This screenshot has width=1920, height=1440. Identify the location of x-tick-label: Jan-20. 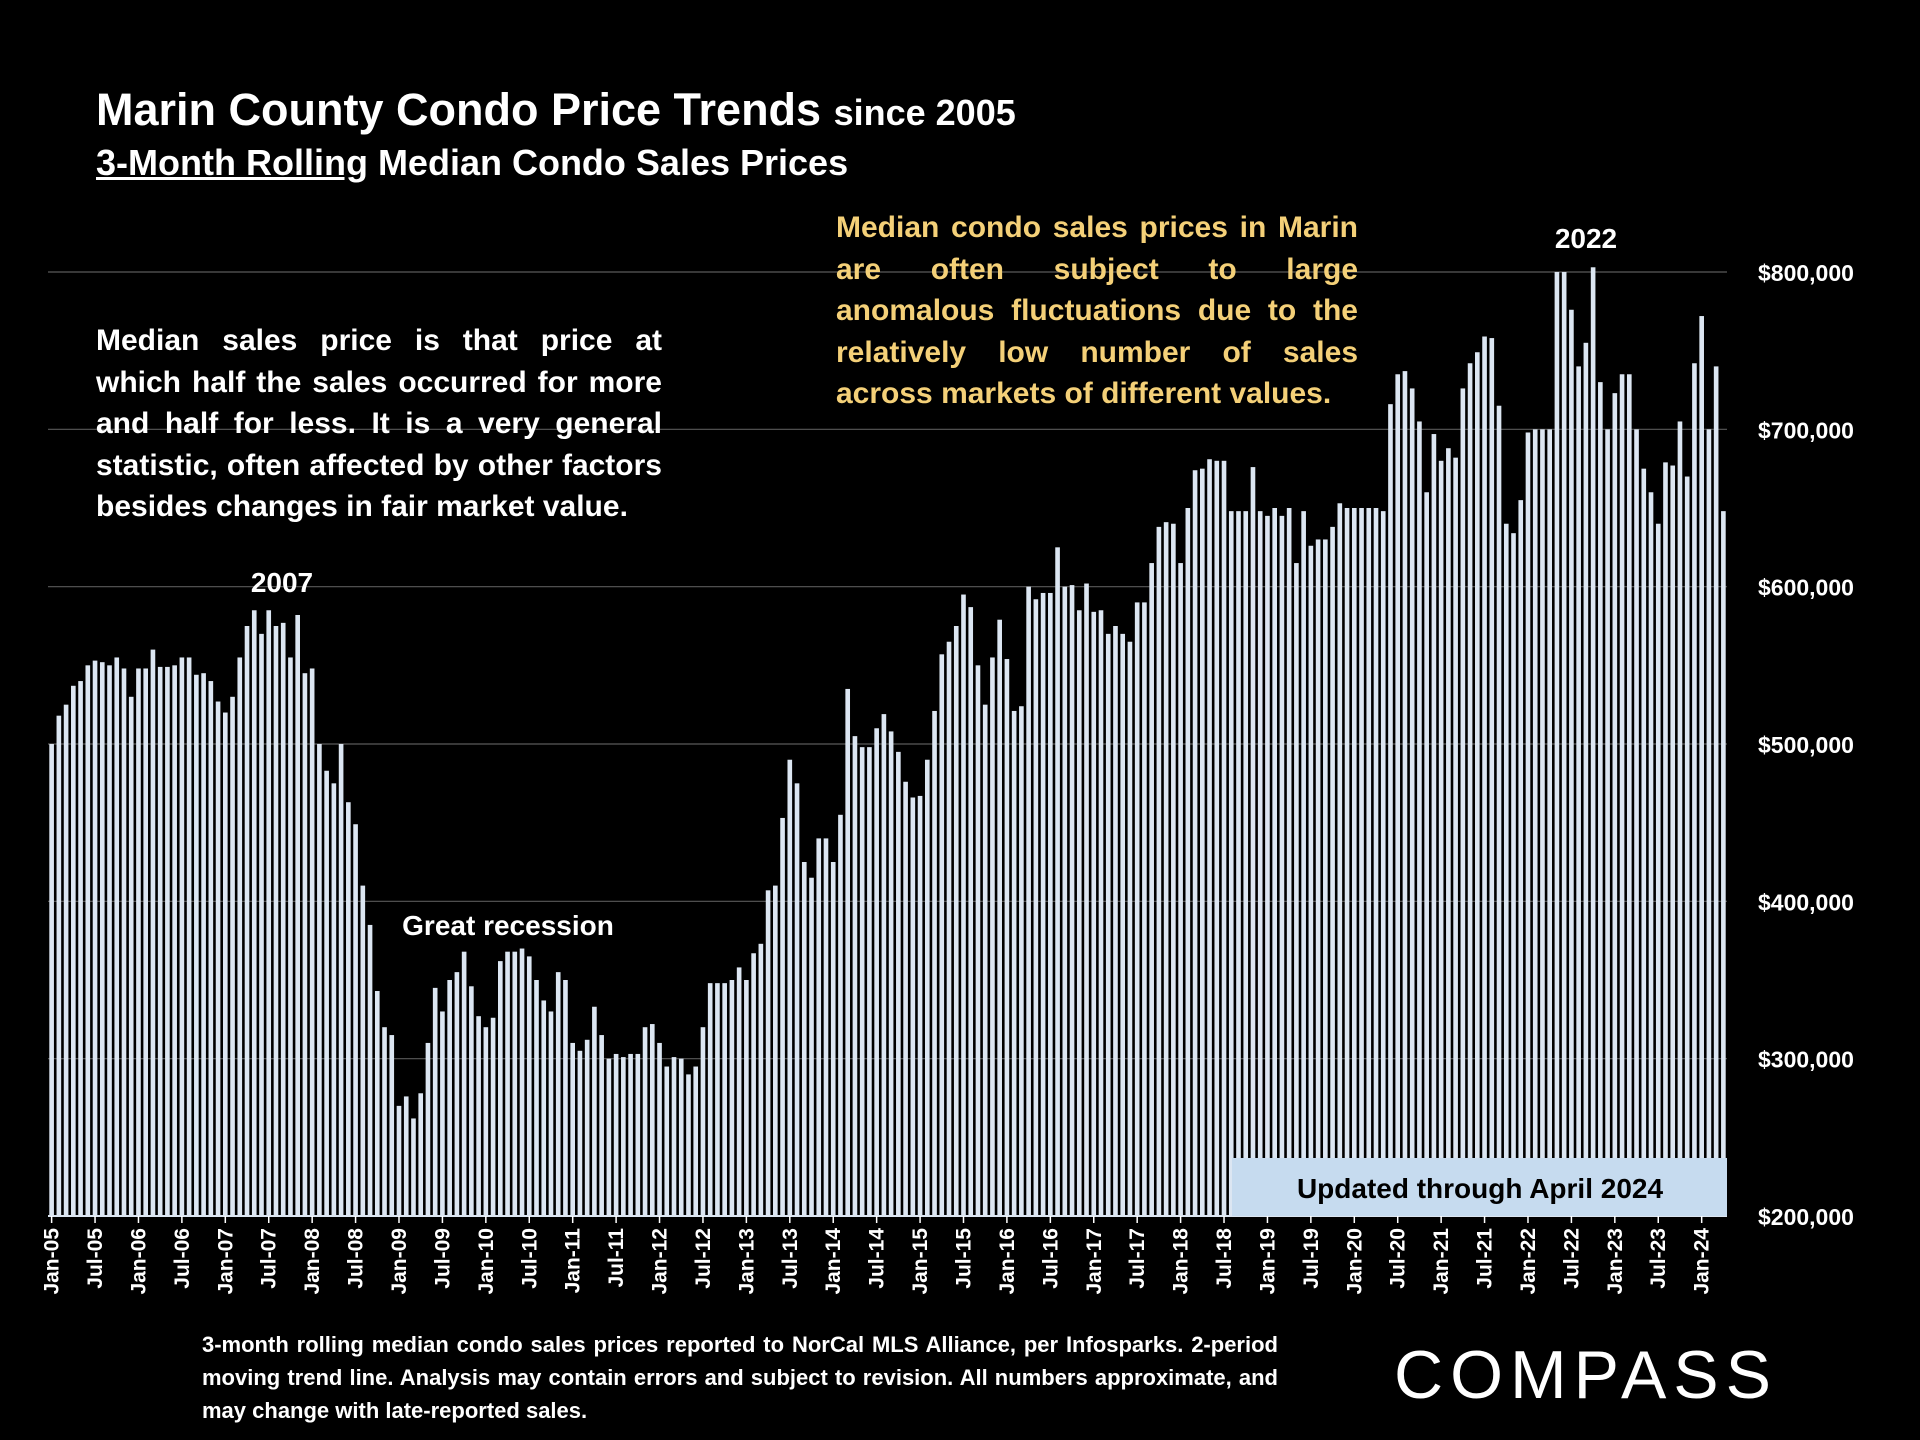
(1354, 1261).